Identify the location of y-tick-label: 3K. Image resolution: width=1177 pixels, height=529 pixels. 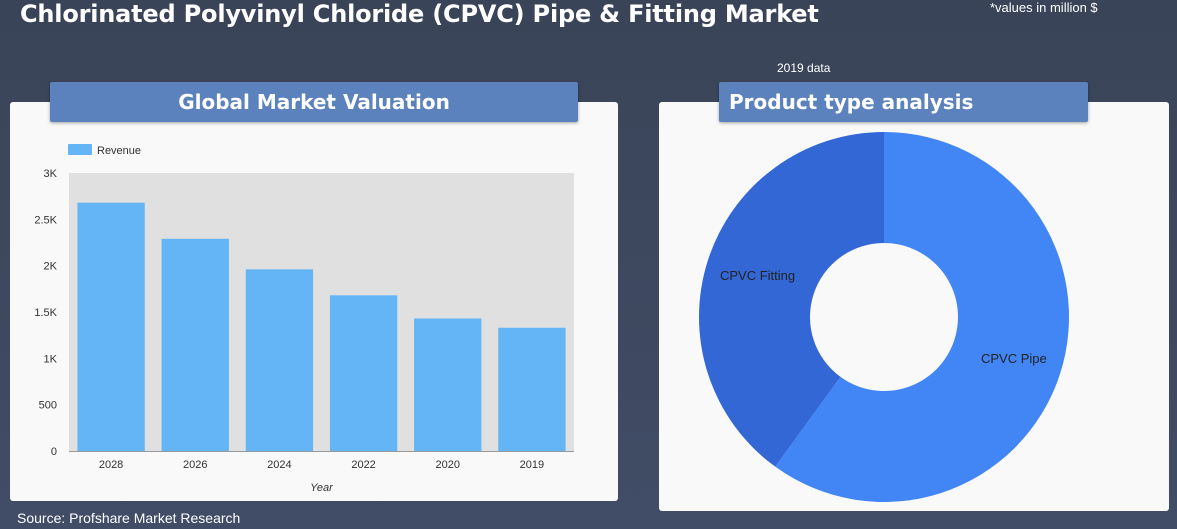
(51, 174).